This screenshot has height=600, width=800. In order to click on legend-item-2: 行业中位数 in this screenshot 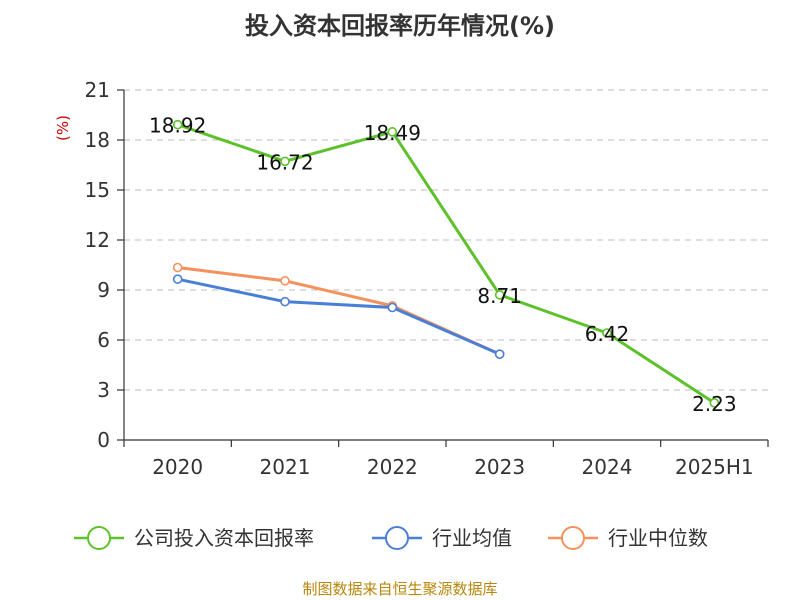, I will do `click(628, 538)`.